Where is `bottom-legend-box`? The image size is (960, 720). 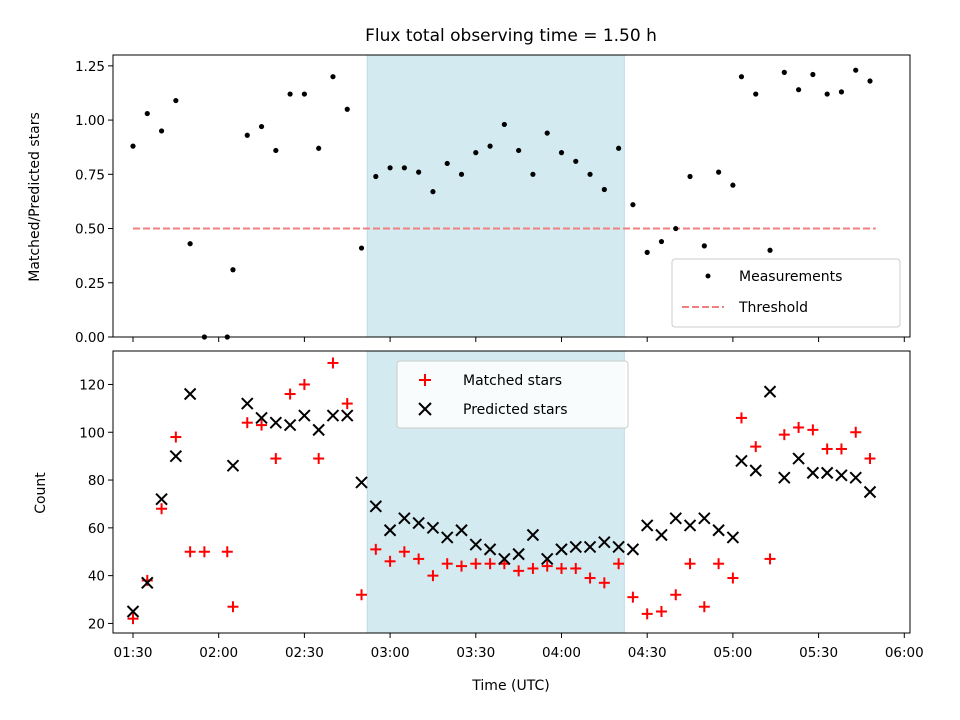
bottom-legend-box is located at coordinates (512, 394).